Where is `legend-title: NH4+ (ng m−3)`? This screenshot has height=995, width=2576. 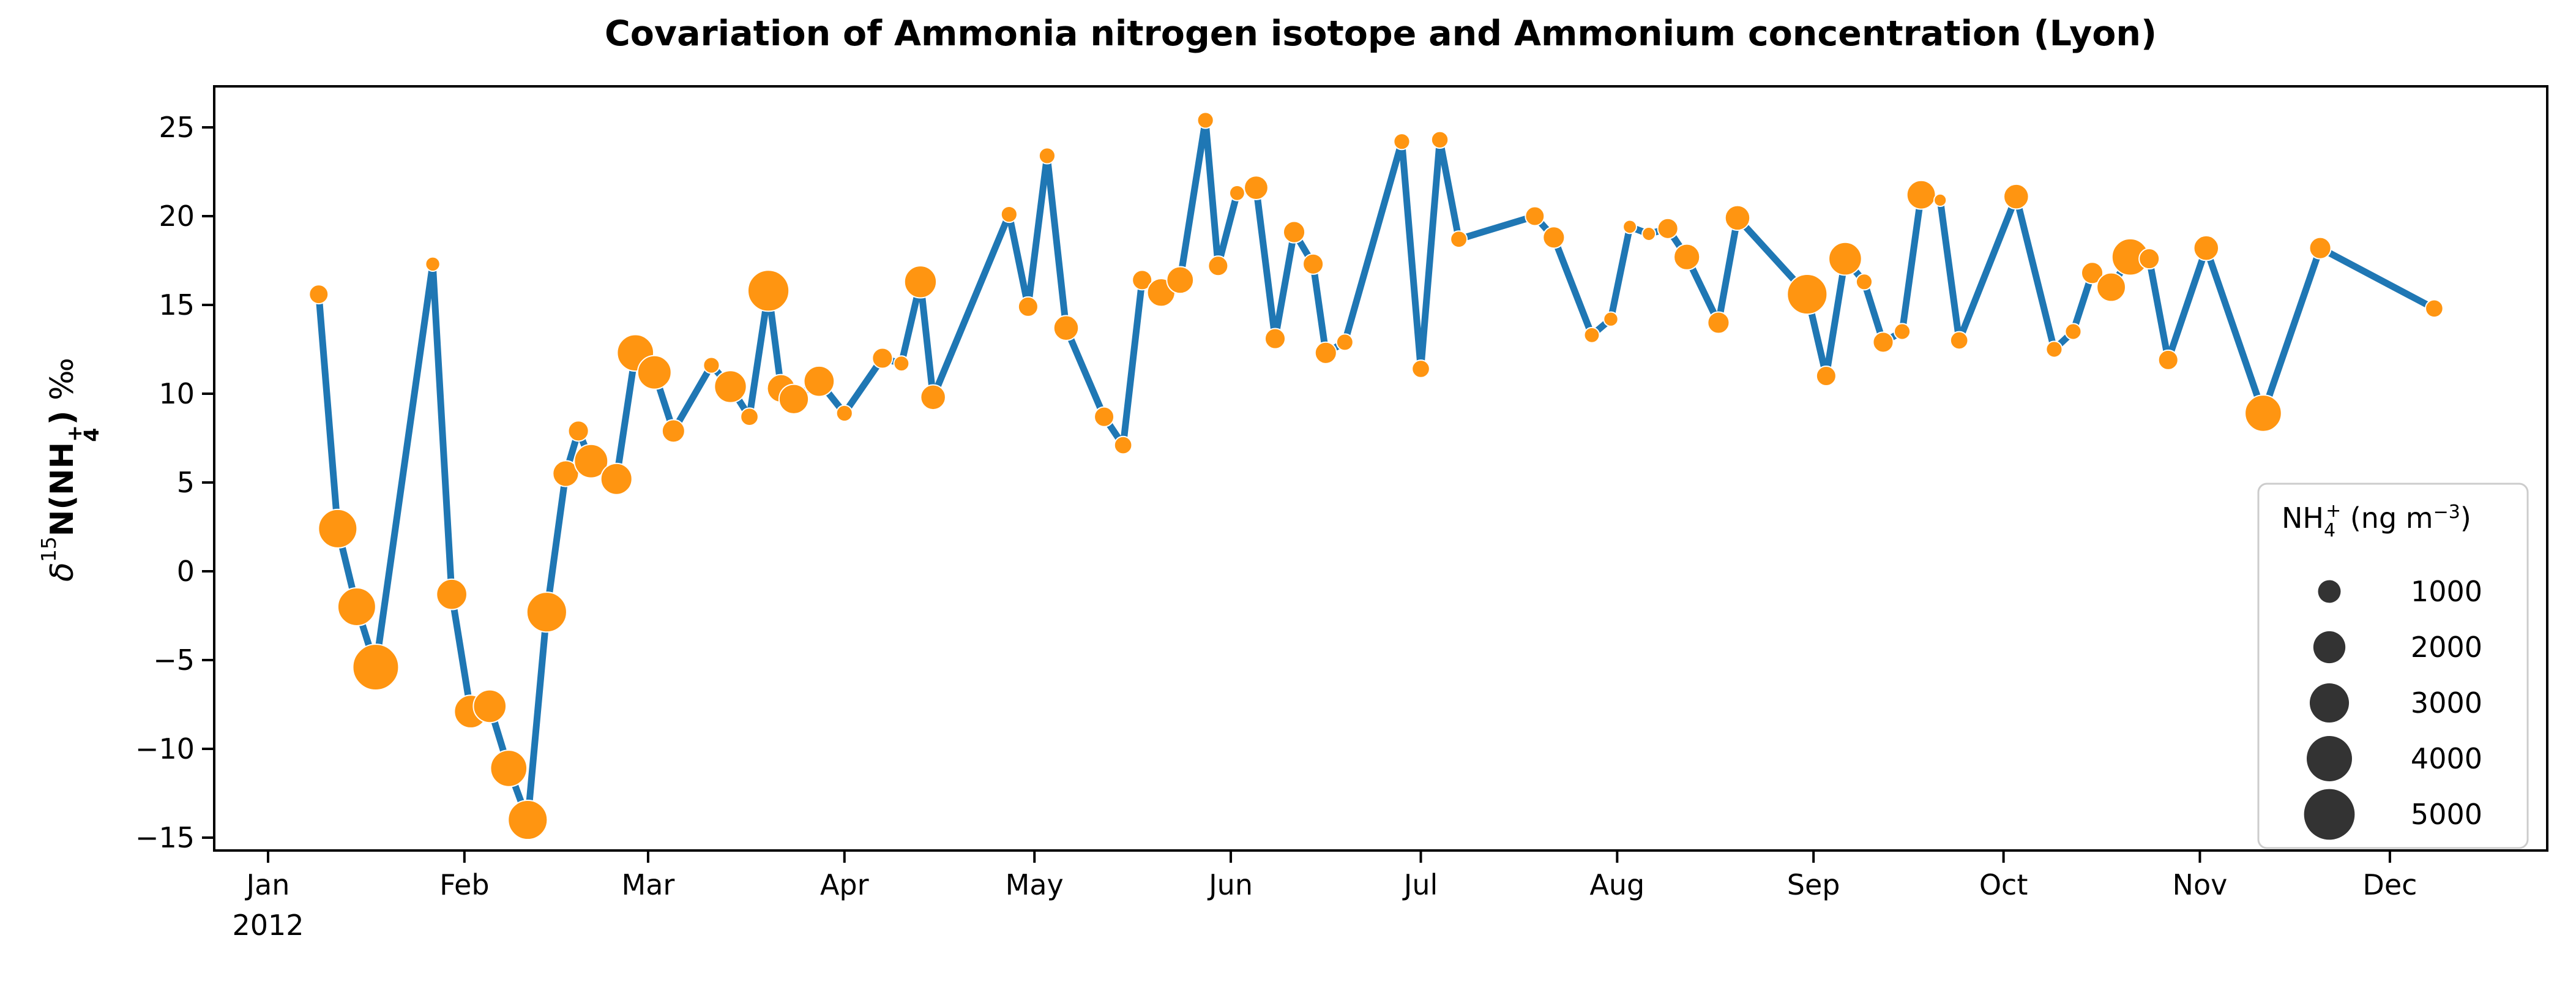
legend-title: NH4+ (ng m−3) is located at coordinates (2376, 520).